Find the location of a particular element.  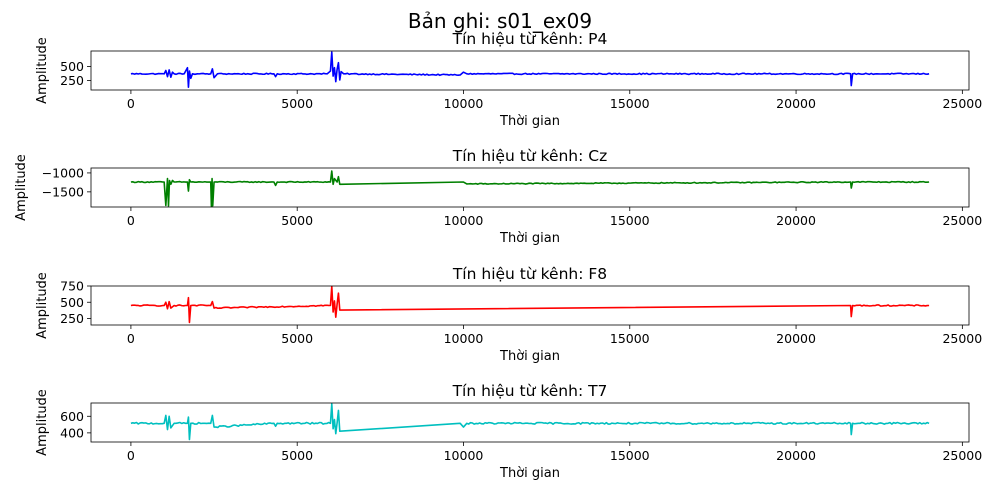

x-axis-label-3: Thời gian is located at coordinates (529, 473).